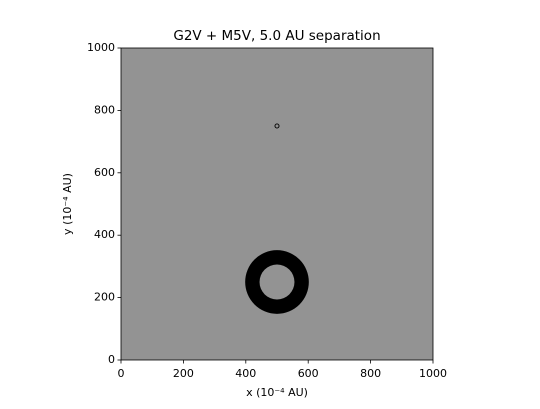 This screenshot has width=540, height=409. What do you see at coordinates (183, 373) in the screenshot?
I see `x-tick-label: 200` at bounding box center [183, 373].